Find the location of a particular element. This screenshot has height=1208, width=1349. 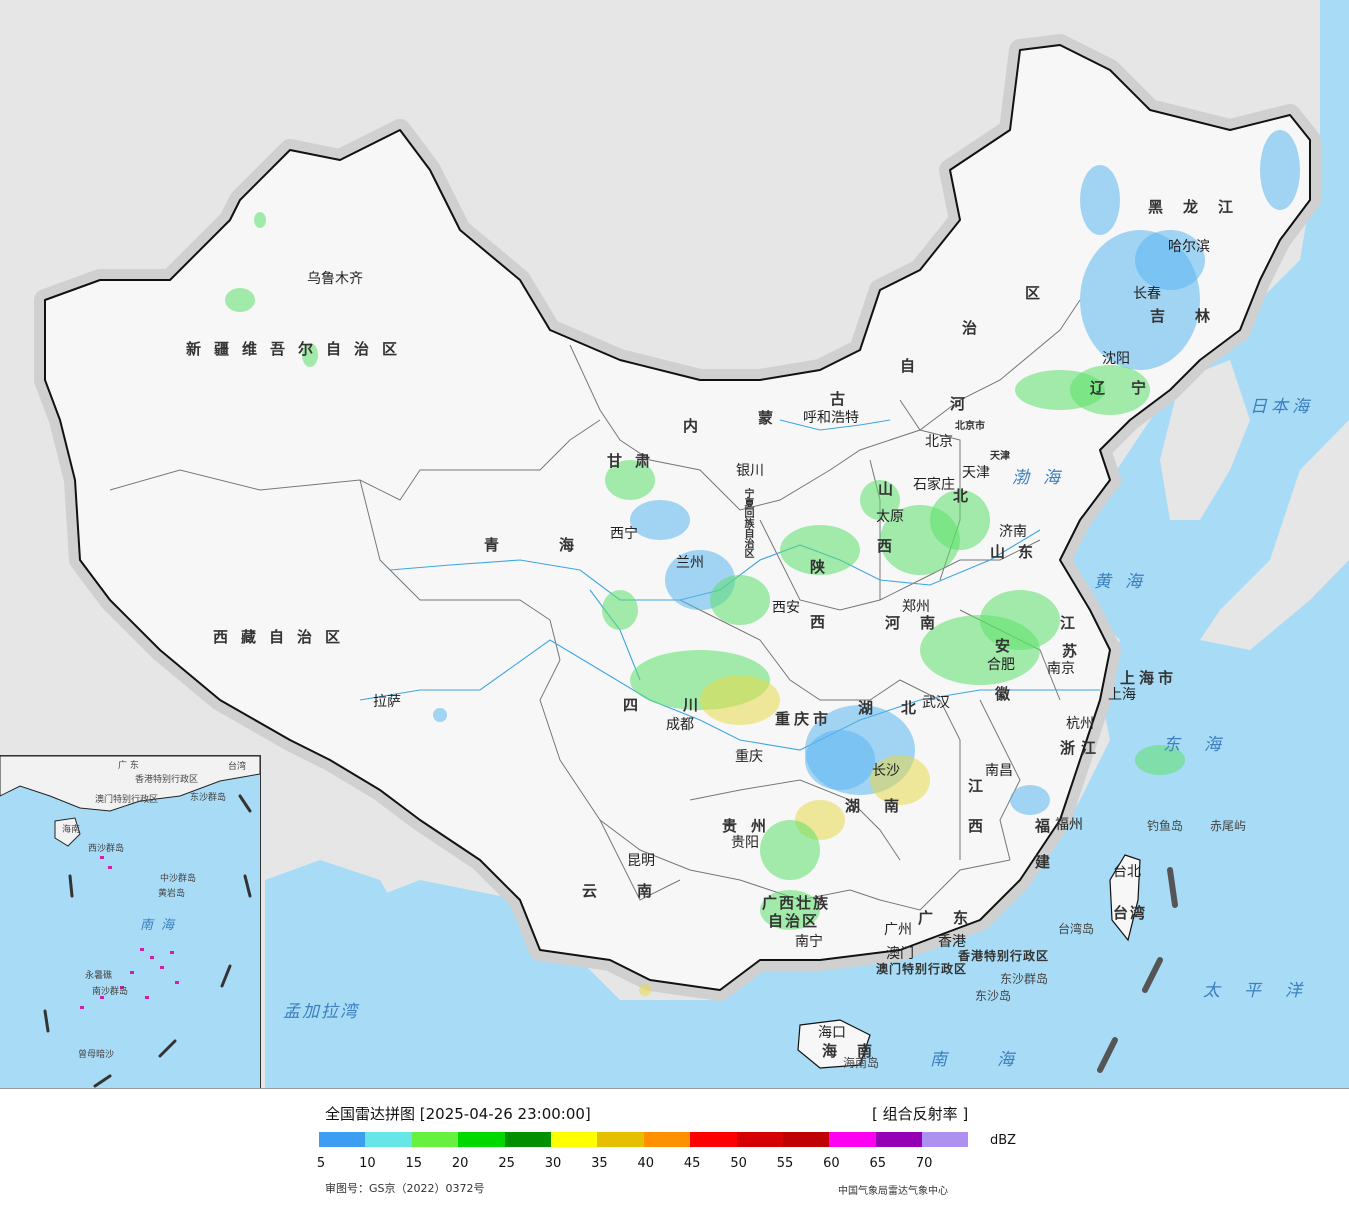

inset-land is located at coordinates (130, 784).